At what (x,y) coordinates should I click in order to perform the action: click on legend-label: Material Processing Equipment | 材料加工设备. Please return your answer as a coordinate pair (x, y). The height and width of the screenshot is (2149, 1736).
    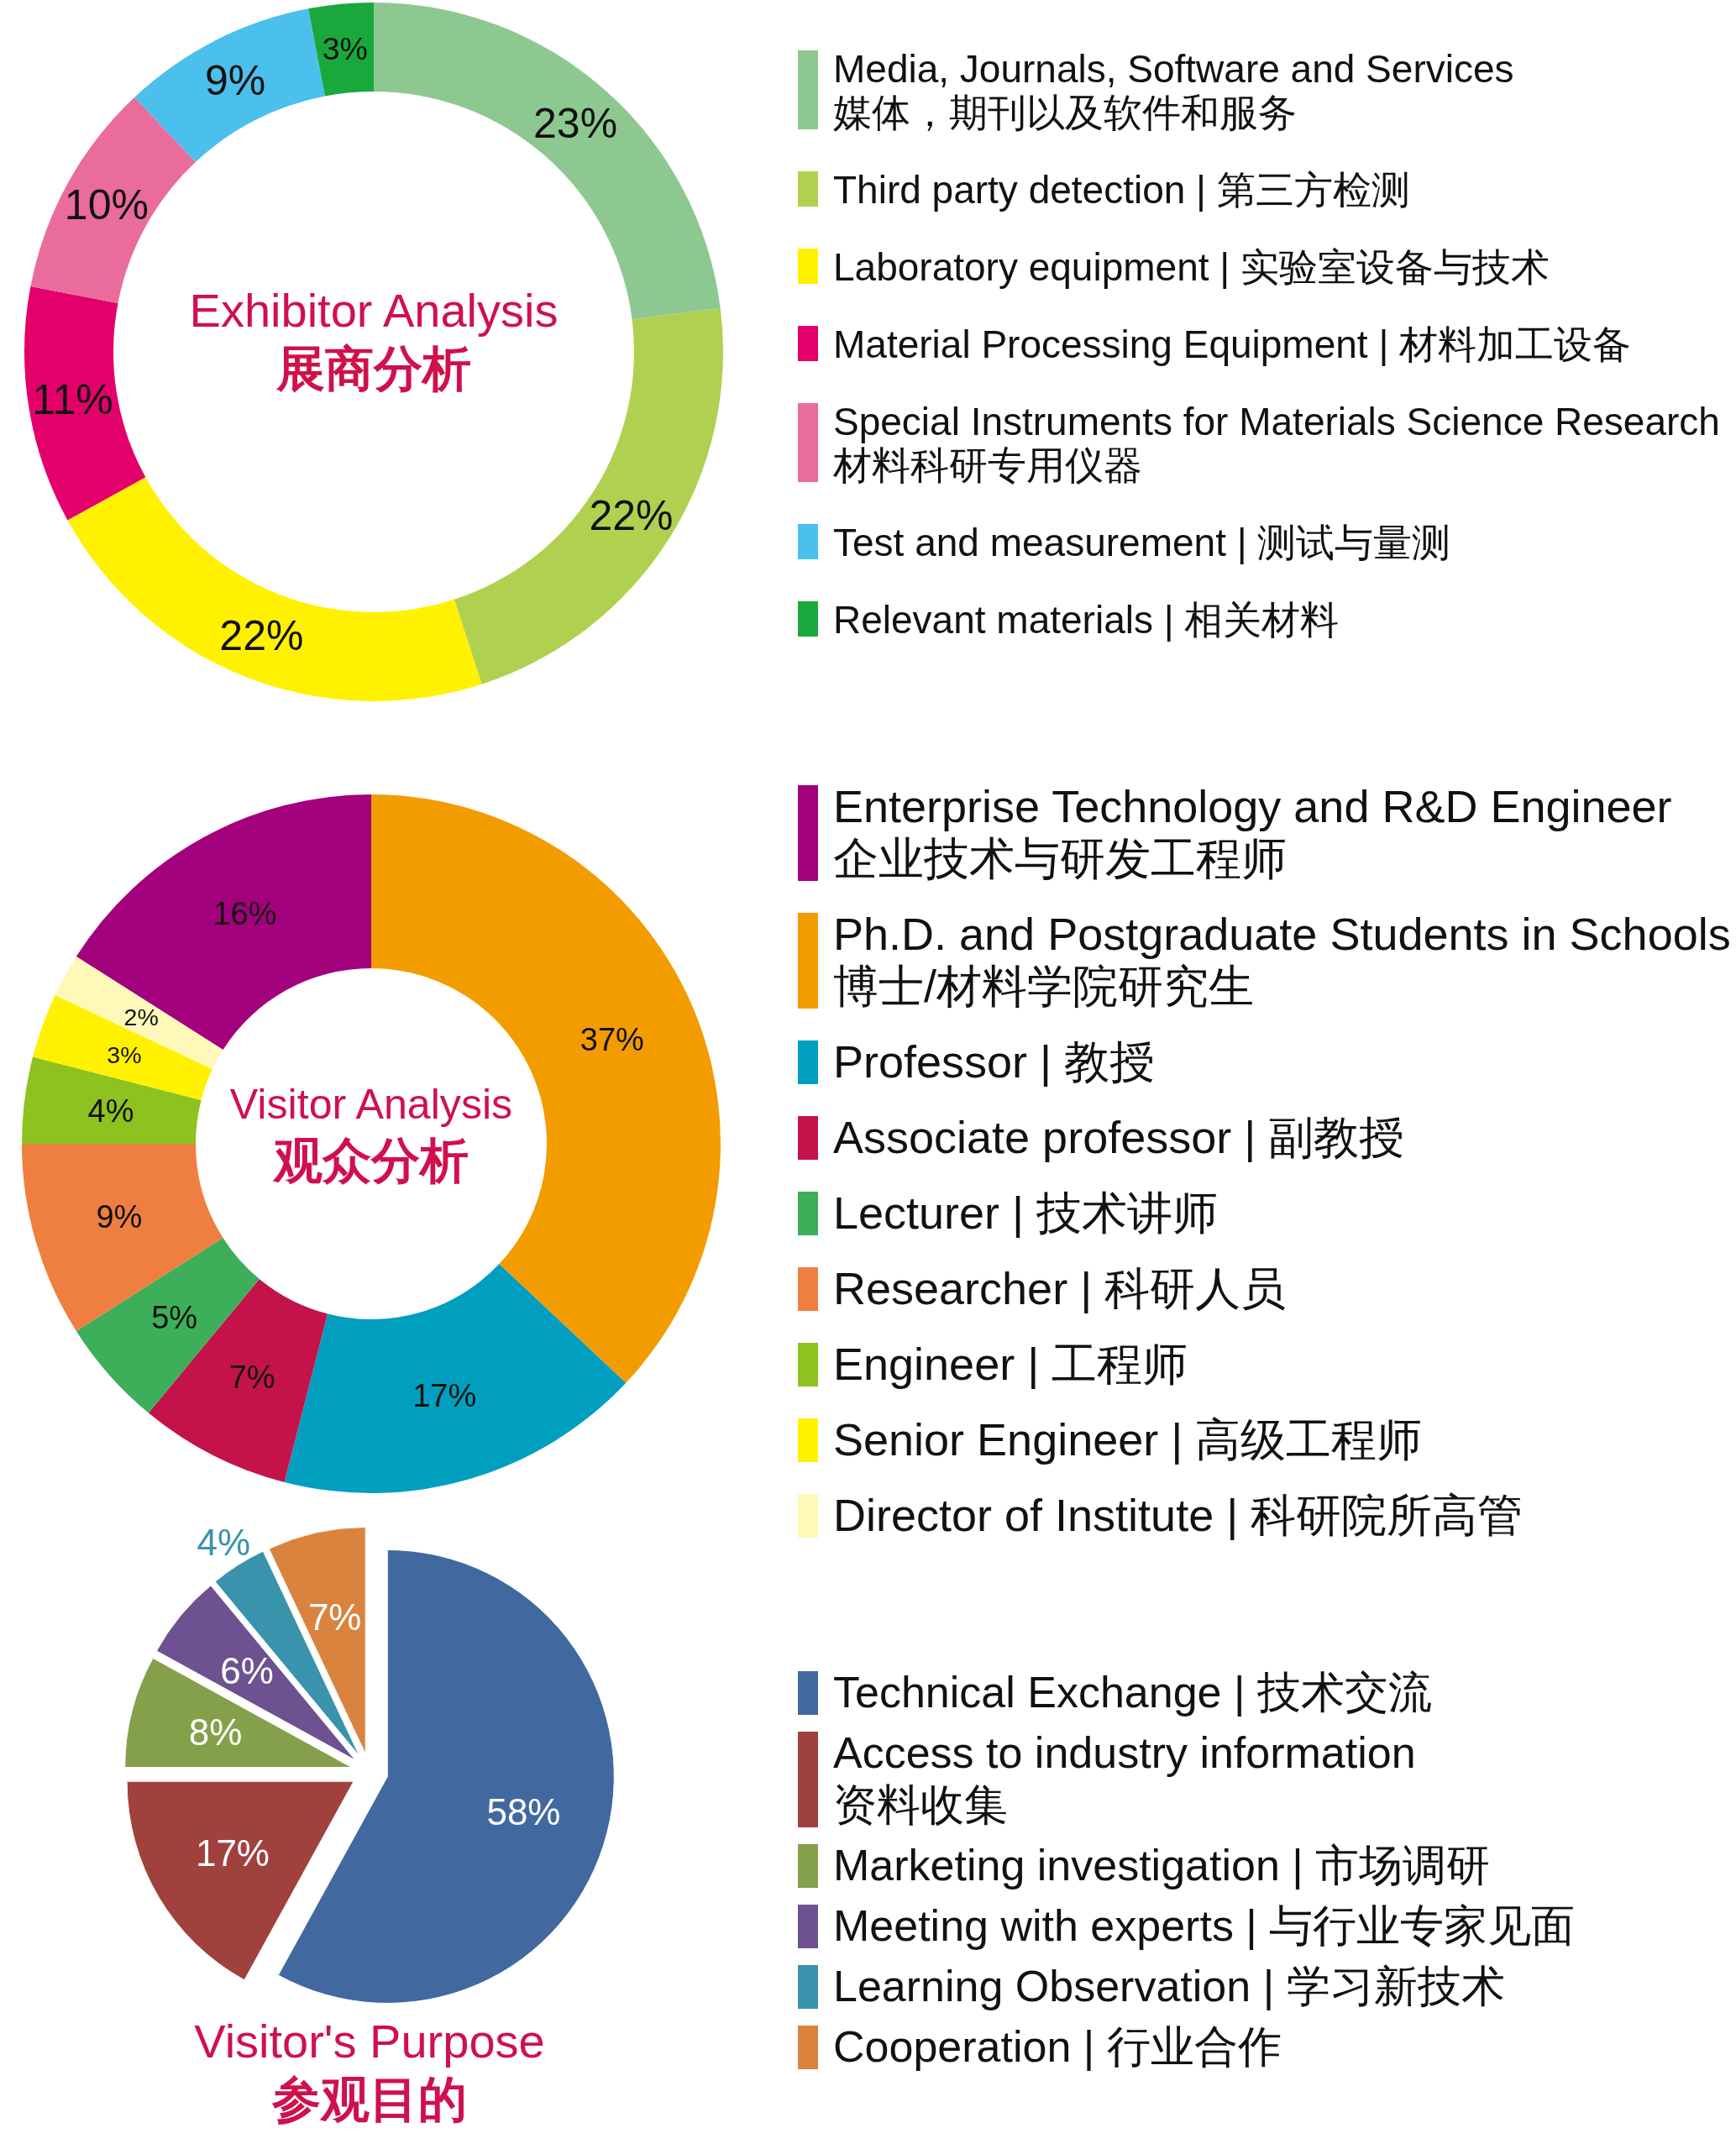
    Looking at the image, I should click on (1232, 344).